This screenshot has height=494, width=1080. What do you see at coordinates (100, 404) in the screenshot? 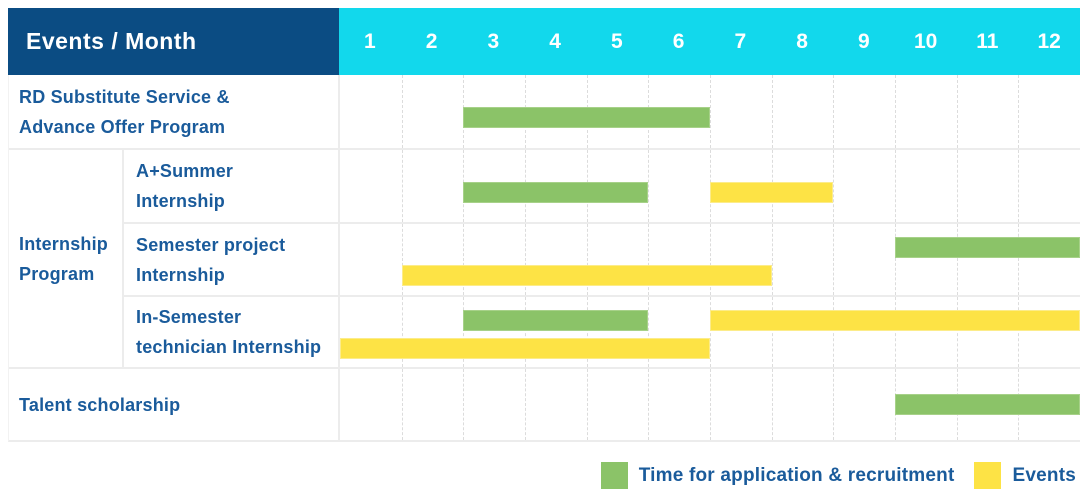
I see `row-label-text: Talent scholarship` at bounding box center [100, 404].